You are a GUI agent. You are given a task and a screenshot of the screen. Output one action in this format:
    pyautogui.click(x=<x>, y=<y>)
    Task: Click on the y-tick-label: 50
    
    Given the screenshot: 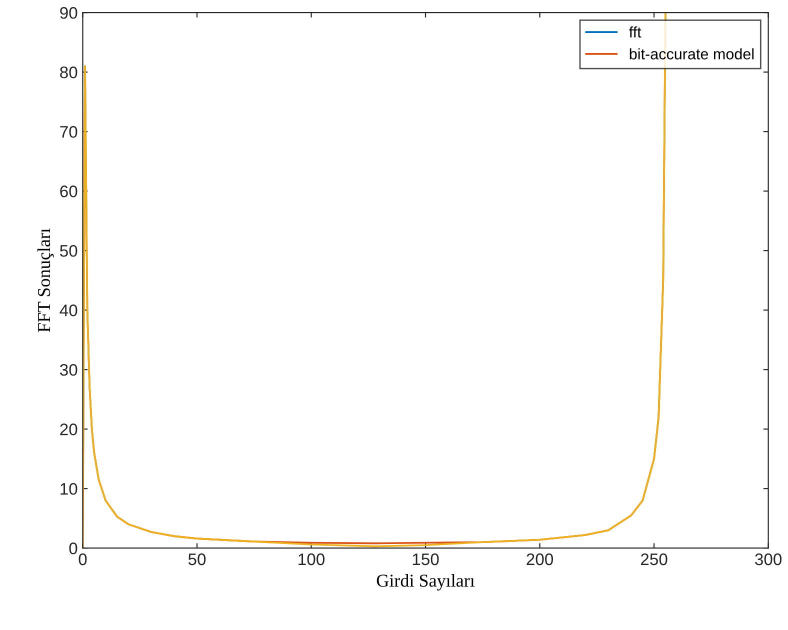 What is the action you would take?
    pyautogui.click(x=69, y=251)
    